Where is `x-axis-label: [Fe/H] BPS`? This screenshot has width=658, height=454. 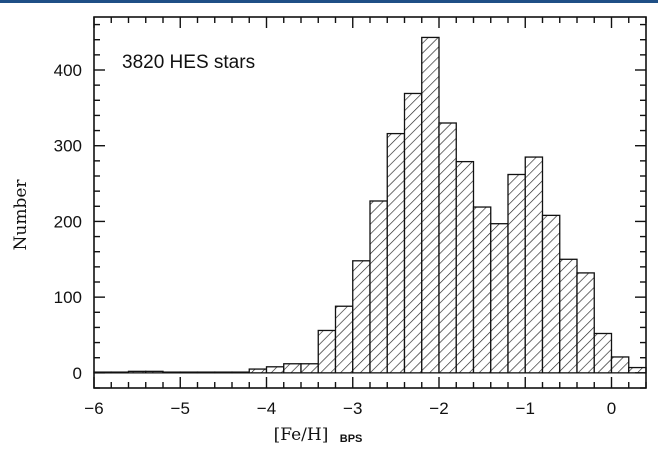
x-axis-label: [Fe/H] BPS is located at coordinates (318, 435).